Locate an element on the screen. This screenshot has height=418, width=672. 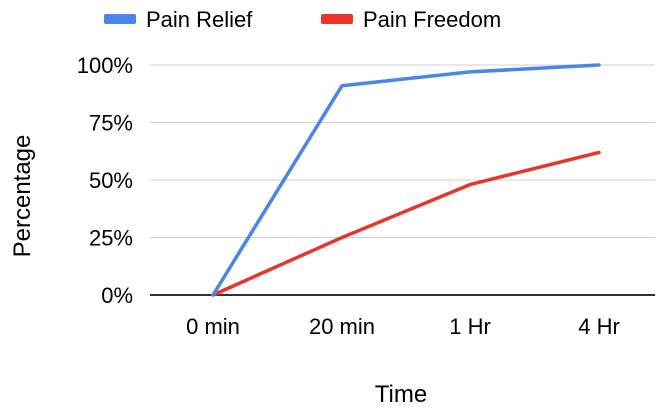
x-tick-label: 4 Hr is located at coordinates (599, 326).